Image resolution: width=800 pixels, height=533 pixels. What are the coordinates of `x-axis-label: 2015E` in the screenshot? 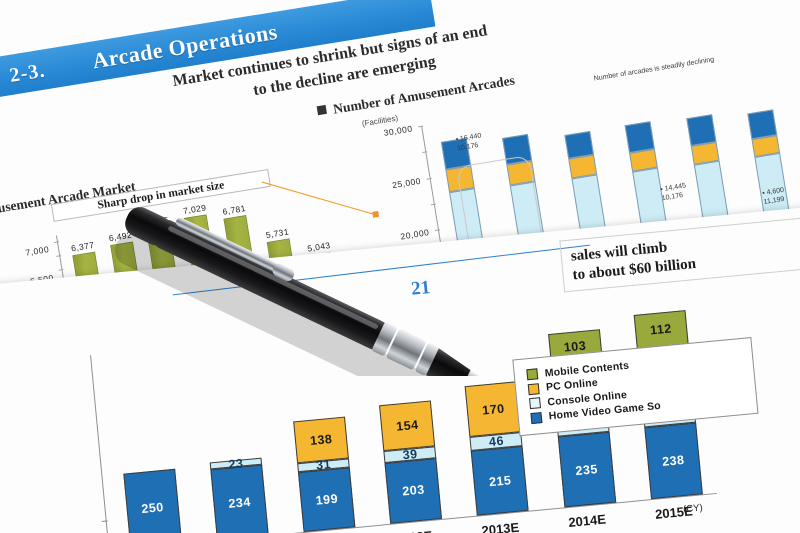 It's located at (674, 512).